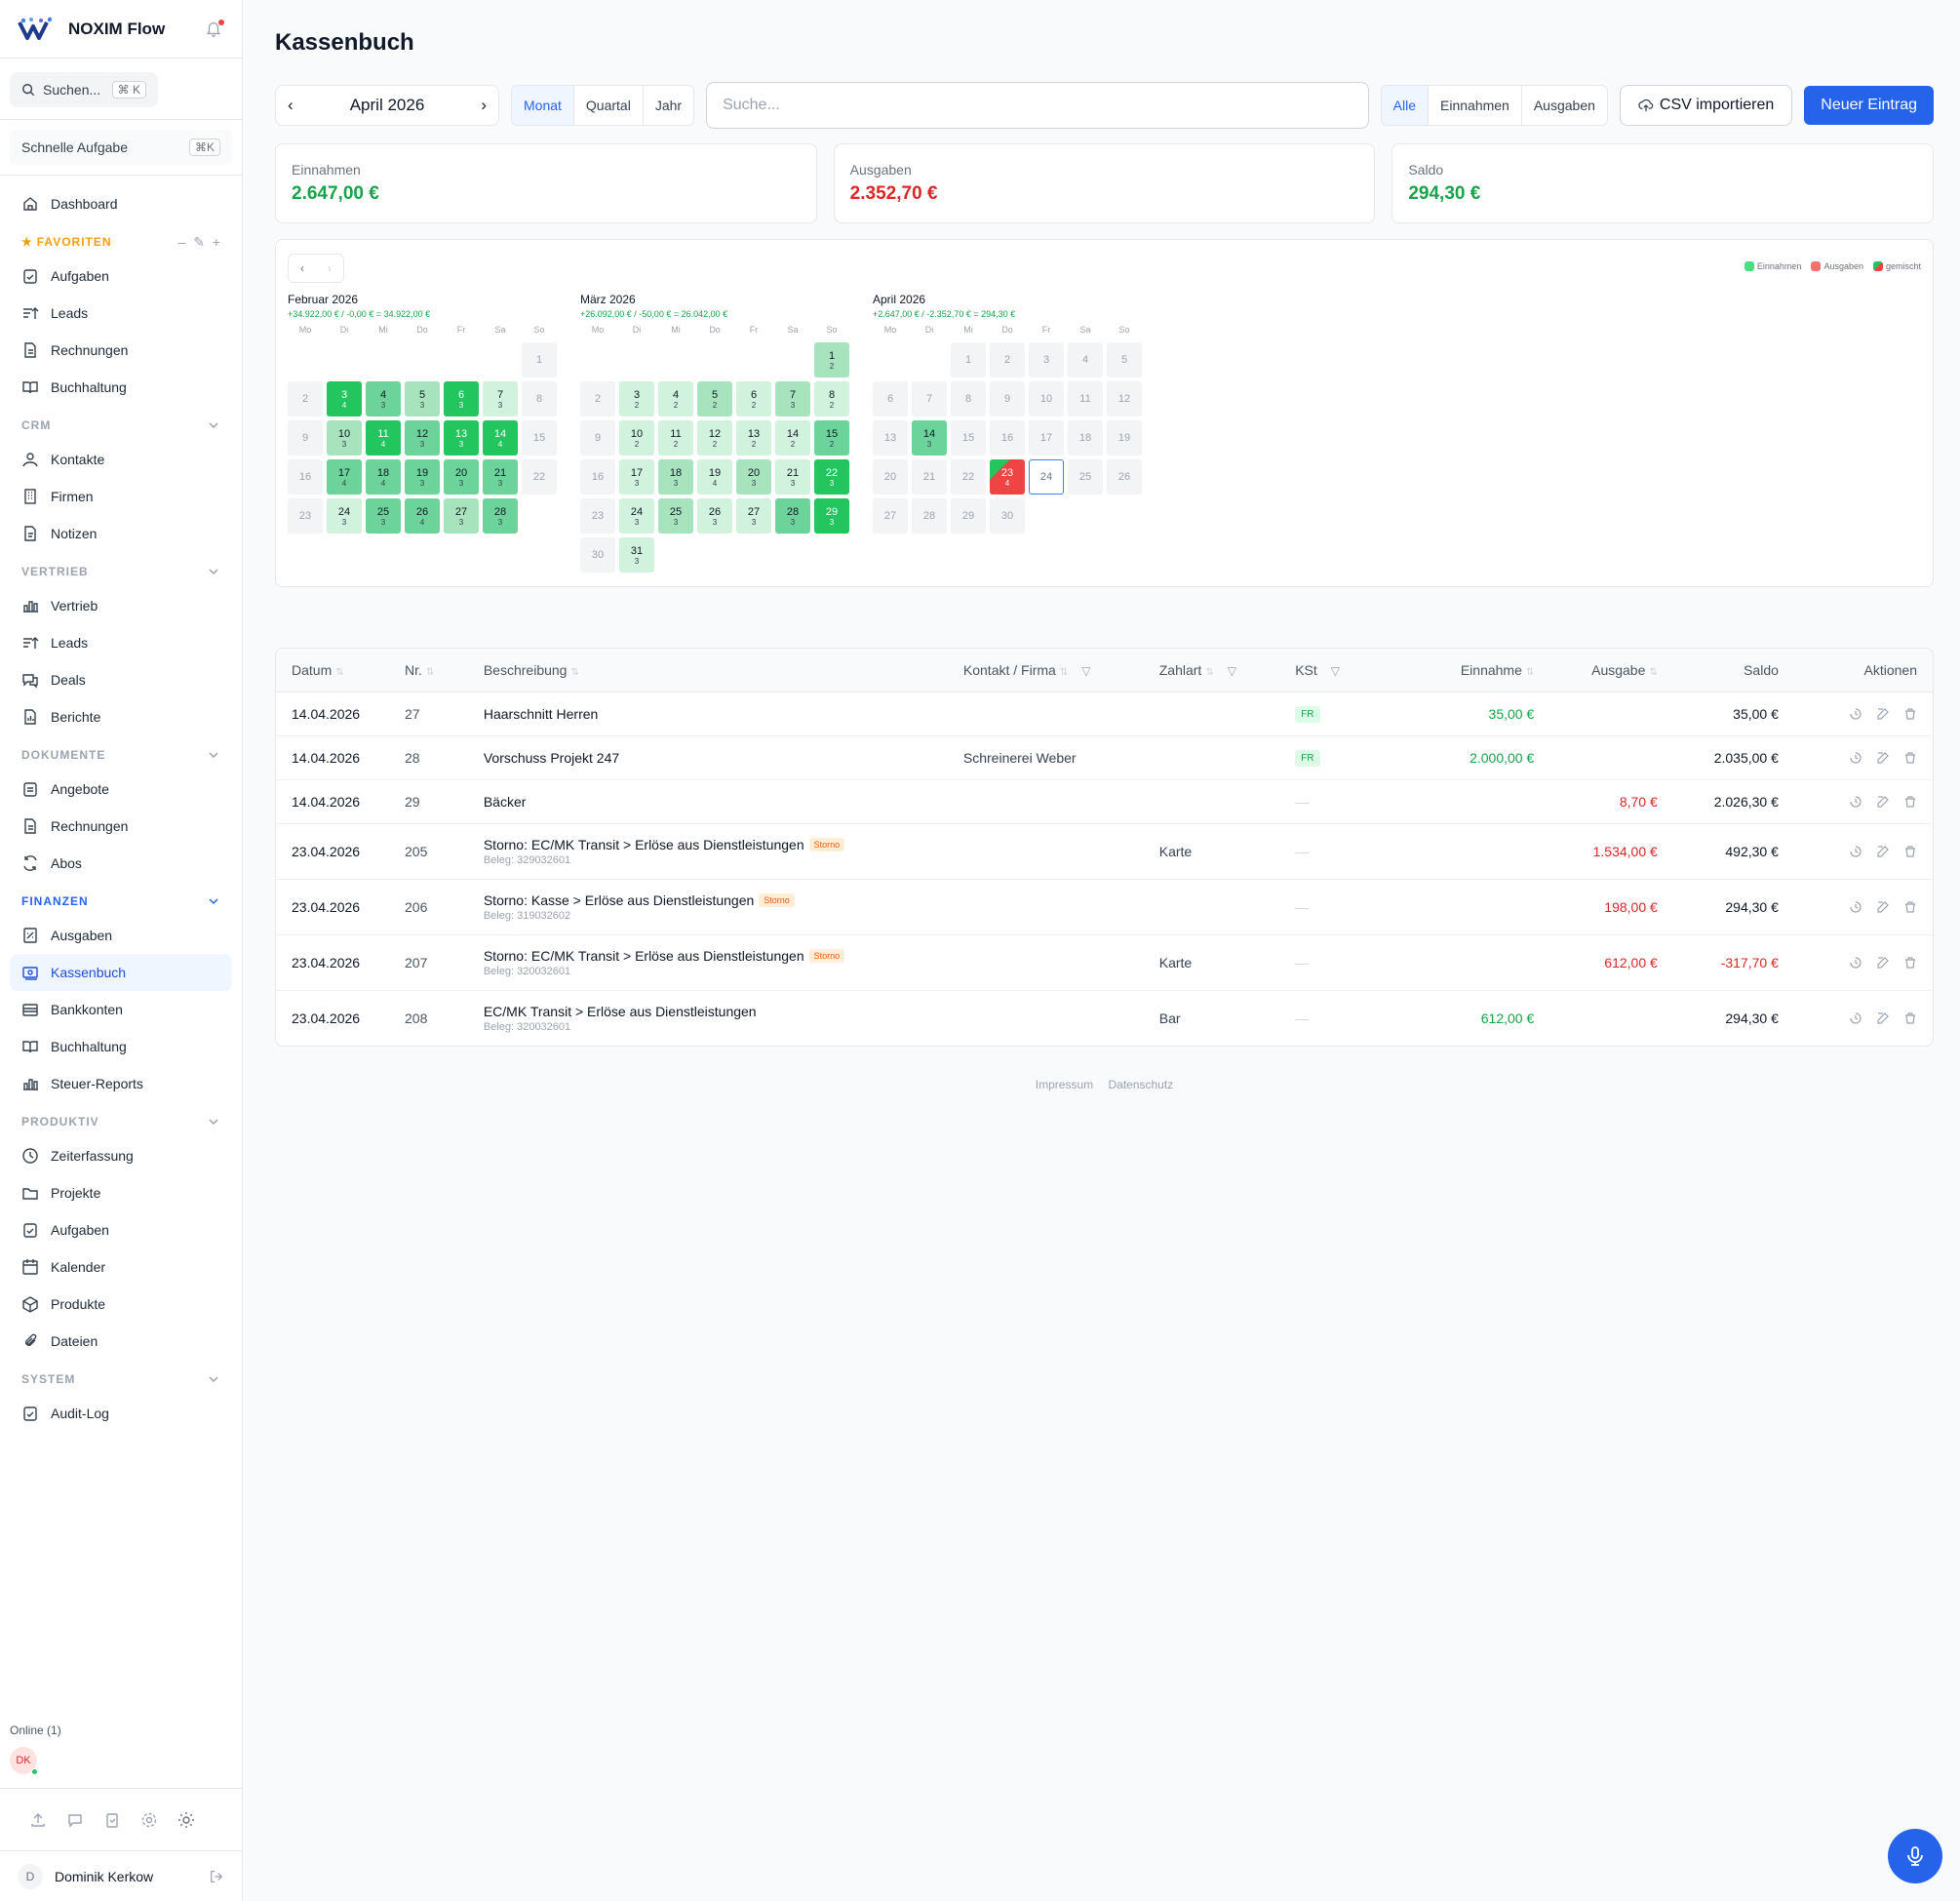 This screenshot has width=1960, height=1901. What do you see at coordinates (121, 1413) in the screenshot?
I see `sidebar-item-audit-log: Audit-Log` at bounding box center [121, 1413].